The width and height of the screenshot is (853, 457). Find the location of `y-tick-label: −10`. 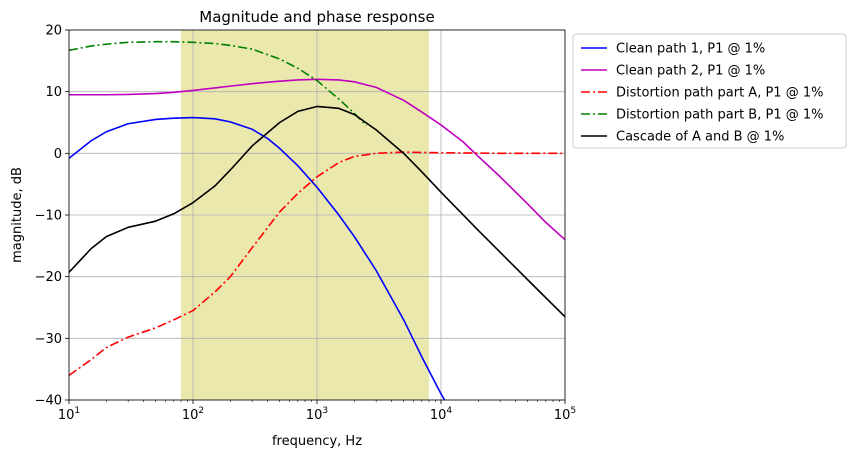

y-tick-label: −10 is located at coordinates (48, 216).